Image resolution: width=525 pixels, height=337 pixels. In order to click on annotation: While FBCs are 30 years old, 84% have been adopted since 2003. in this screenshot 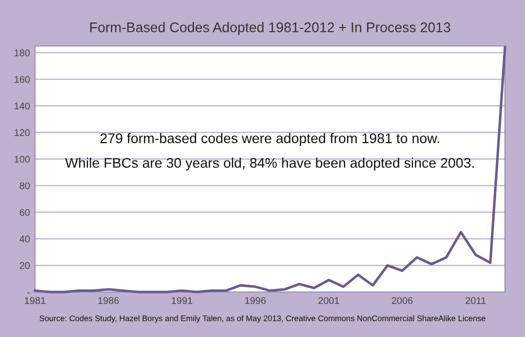, I will do `click(269, 164)`.